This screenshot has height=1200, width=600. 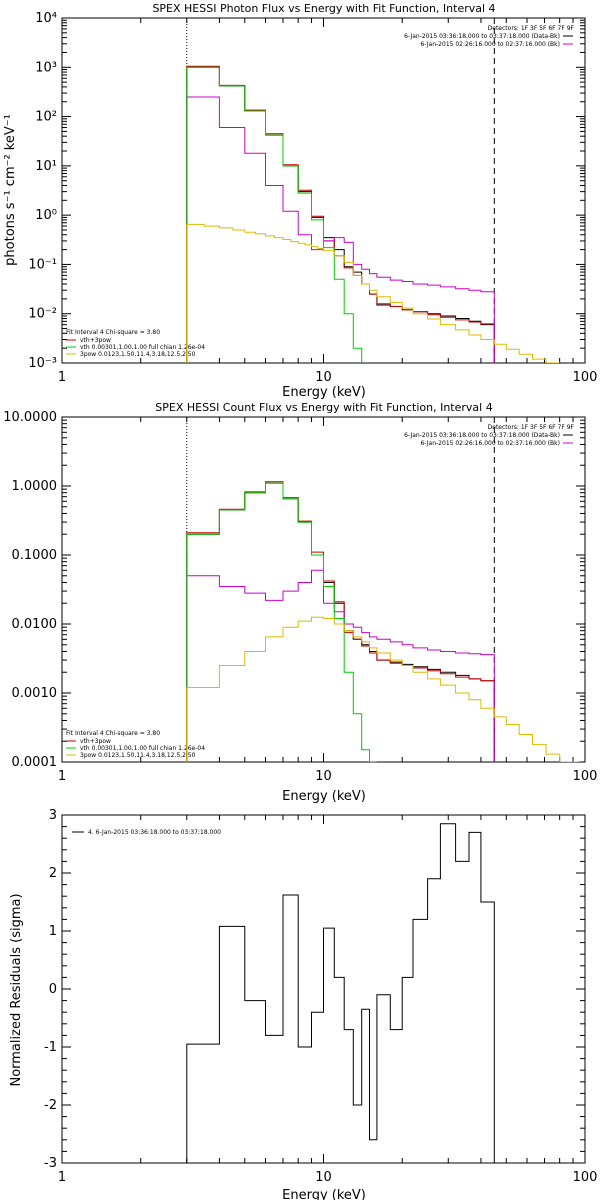 What do you see at coordinates (42, 363) in the screenshot?
I see `y-tick-label: 10⁻³` at bounding box center [42, 363].